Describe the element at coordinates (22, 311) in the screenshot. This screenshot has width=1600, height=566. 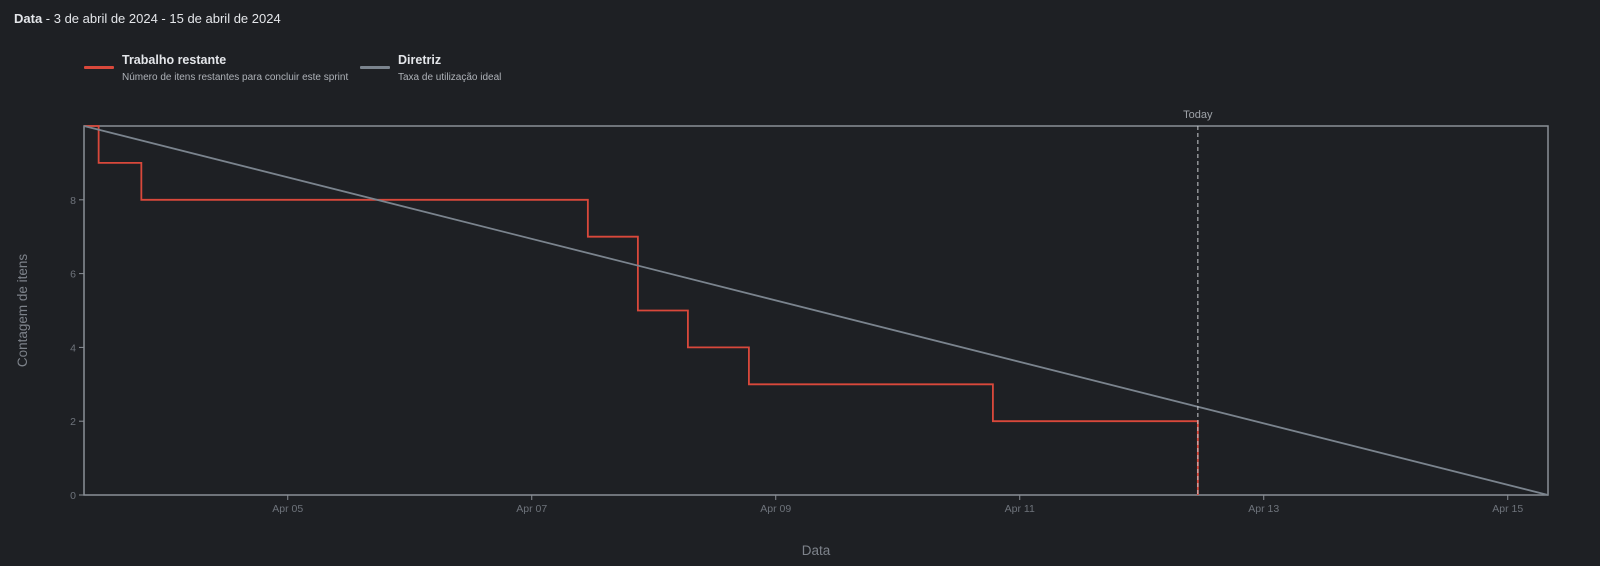
I see `y-axis-title: Contagem de itens` at that location.